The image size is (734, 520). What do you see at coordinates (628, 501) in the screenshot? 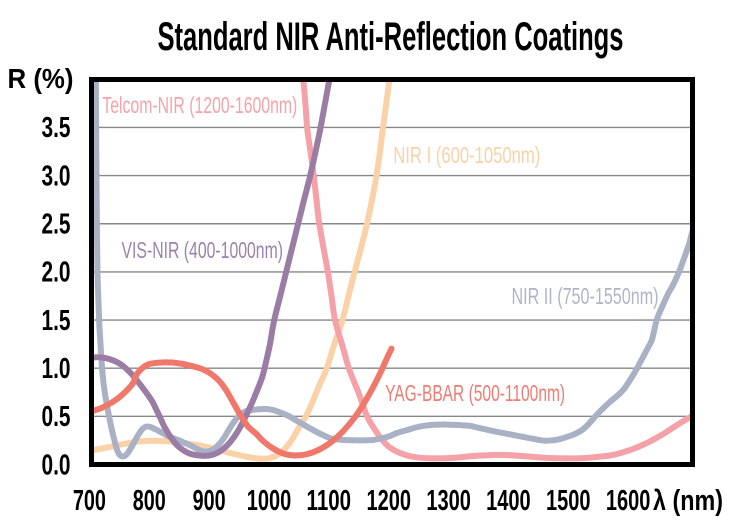
I see `svg-text: 1600` at bounding box center [628, 501].